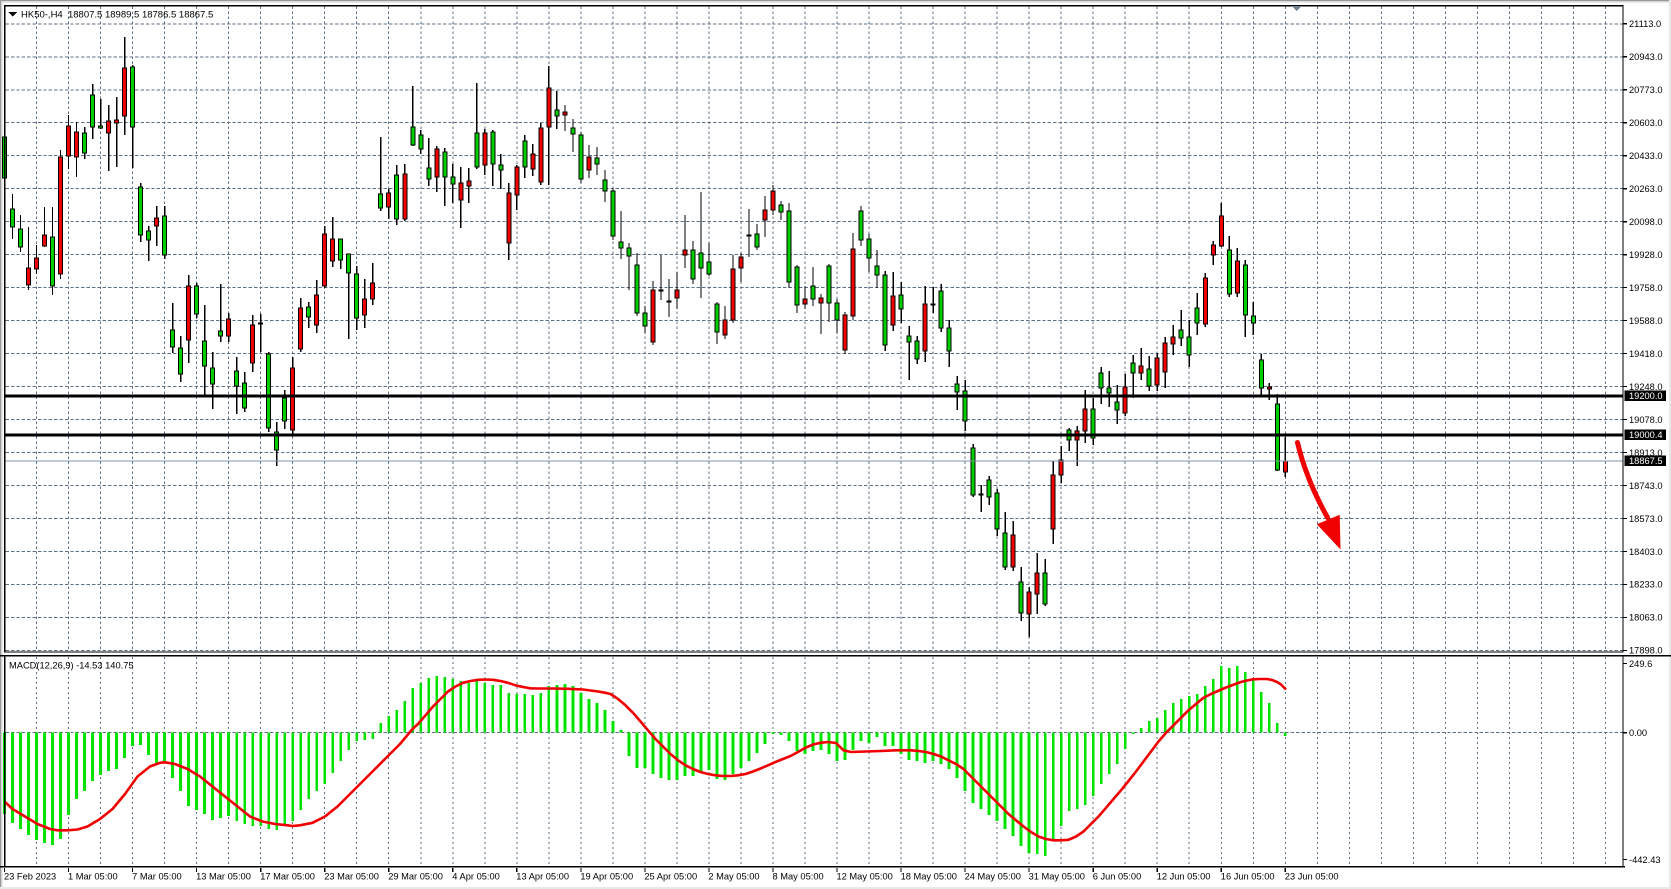 The width and height of the screenshot is (1671, 889). Describe the element at coordinates (733, 877) in the screenshot. I see `svg-text: 2 May 05:00` at that location.